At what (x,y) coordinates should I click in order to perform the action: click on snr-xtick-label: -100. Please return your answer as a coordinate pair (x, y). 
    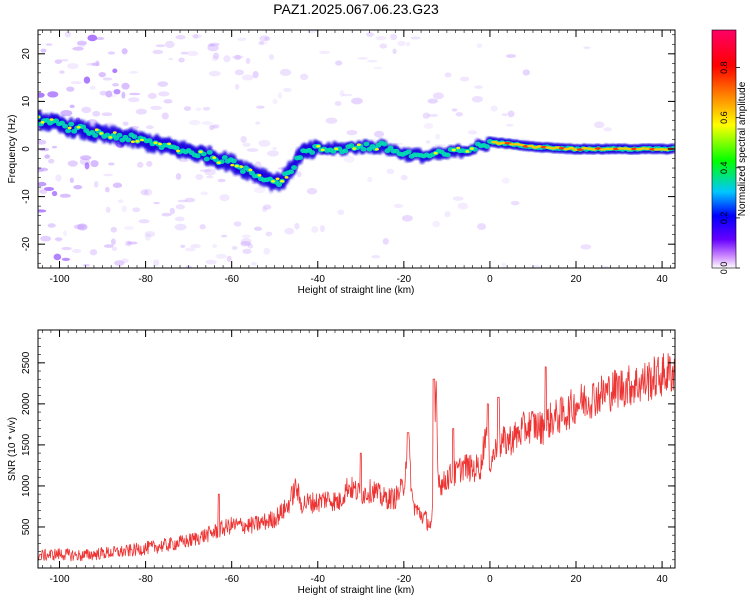
    Looking at the image, I should click on (60, 579).